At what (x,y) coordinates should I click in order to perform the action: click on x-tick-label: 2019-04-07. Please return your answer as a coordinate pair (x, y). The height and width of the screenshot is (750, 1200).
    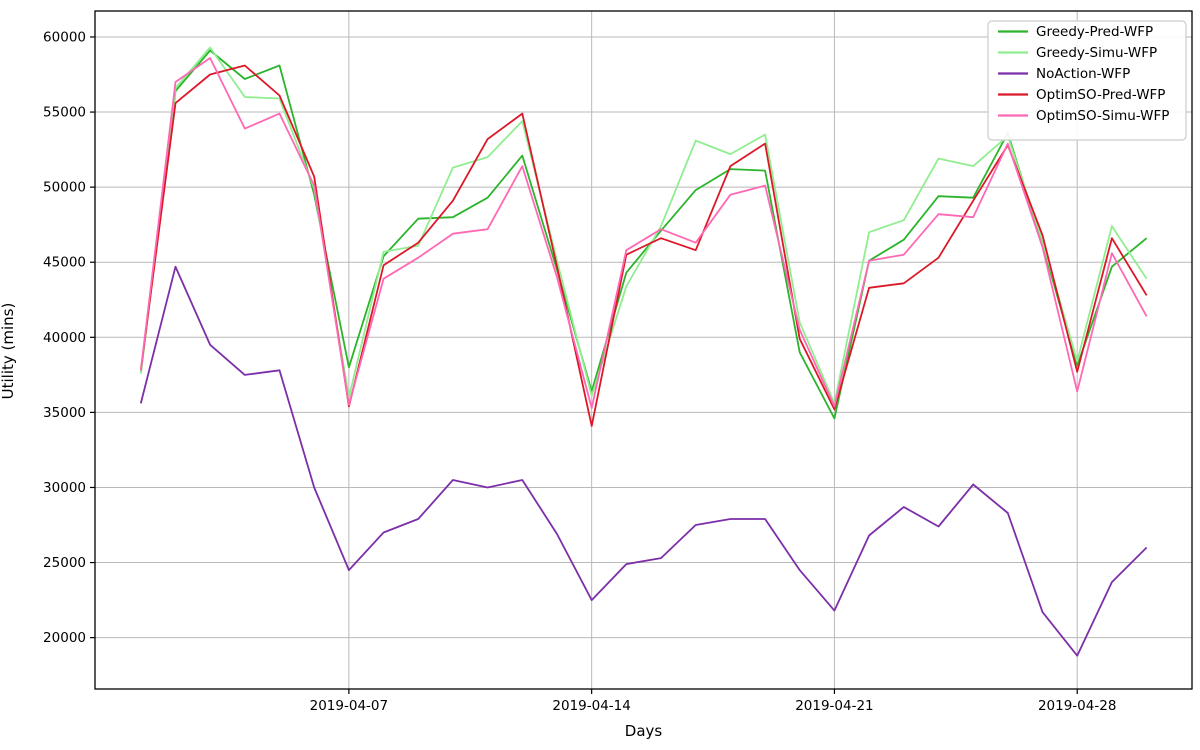
    Looking at the image, I should click on (349, 706).